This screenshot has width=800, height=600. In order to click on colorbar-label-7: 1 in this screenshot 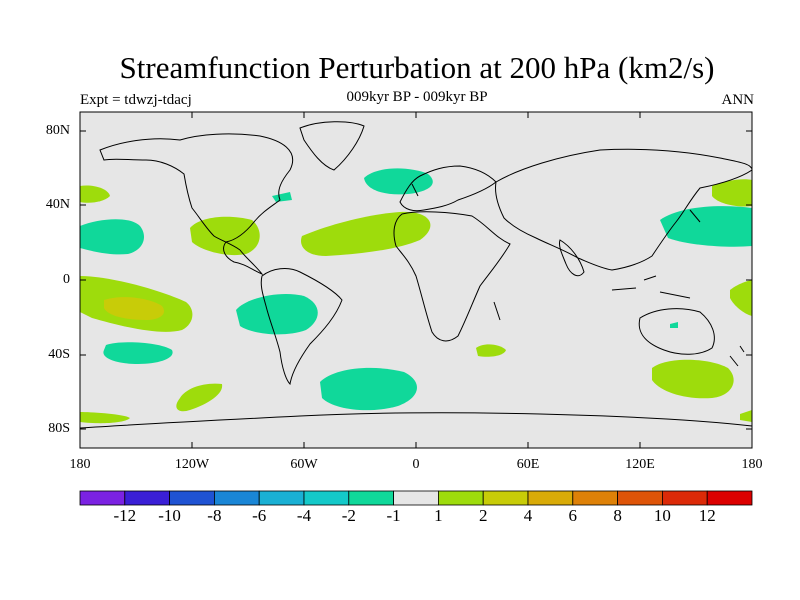, I will do `click(438, 515)`.